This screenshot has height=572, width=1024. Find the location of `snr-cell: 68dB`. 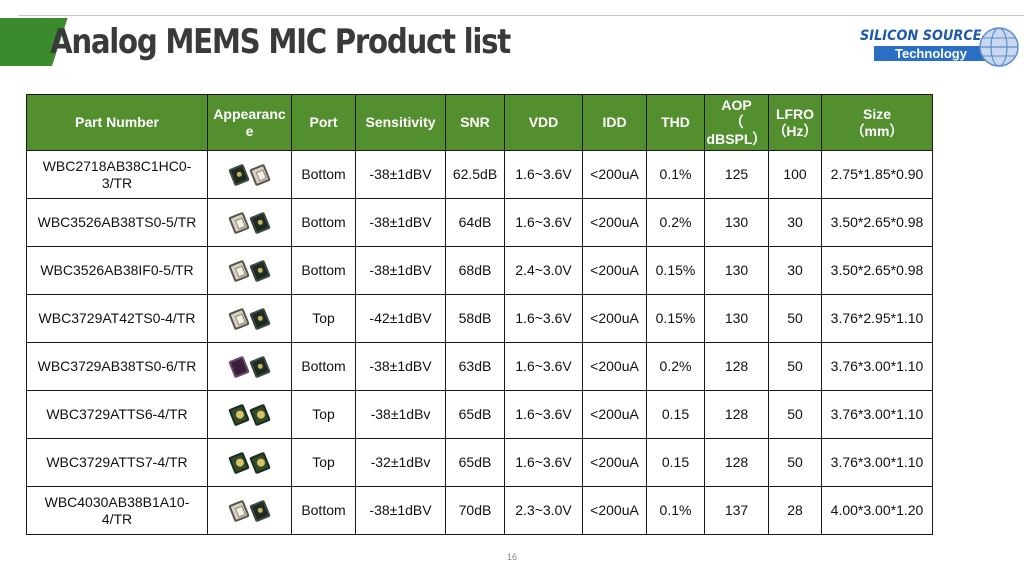

snr-cell: 68dB is located at coordinates (475, 270).